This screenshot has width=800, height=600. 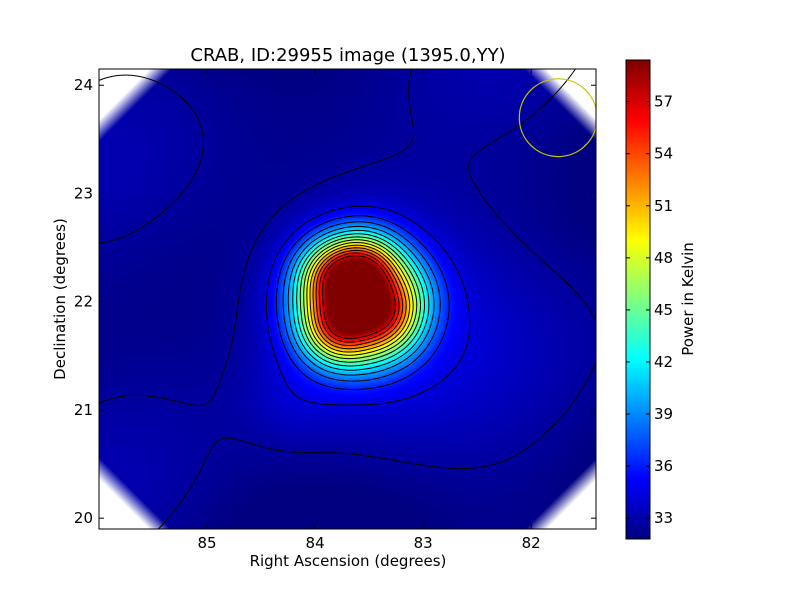 I want to click on x-axis-label: Right Ascension (degrees), so click(x=348, y=561).